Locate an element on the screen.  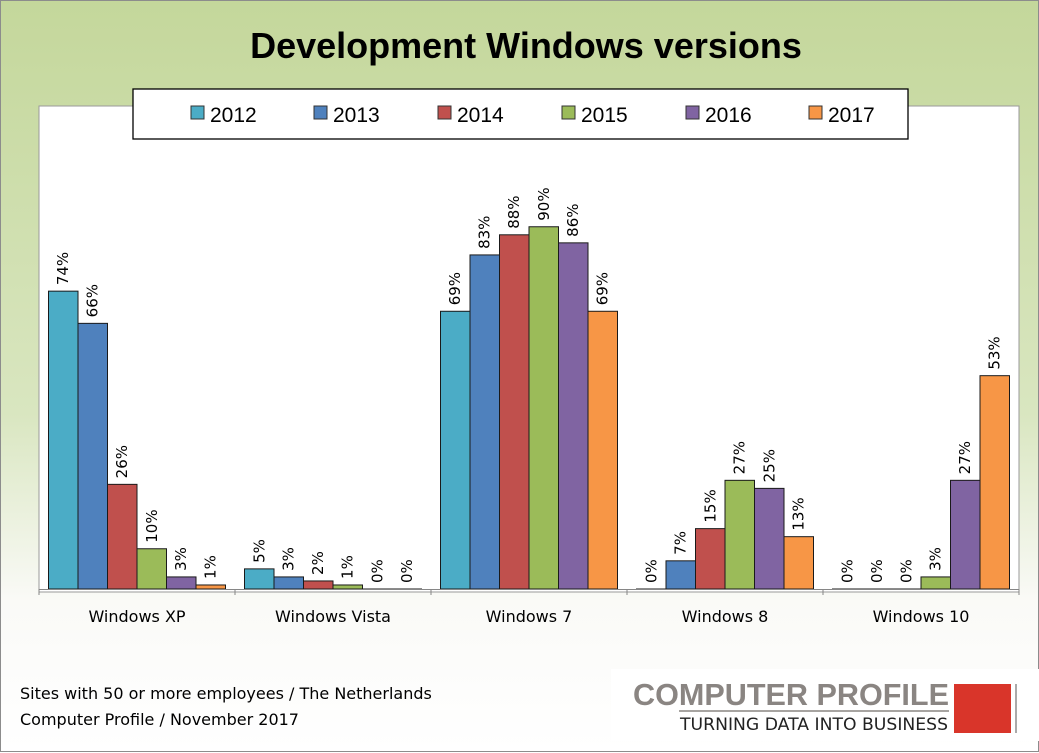
legend-label-2013: 2013 is located at coordinates (356, 115).